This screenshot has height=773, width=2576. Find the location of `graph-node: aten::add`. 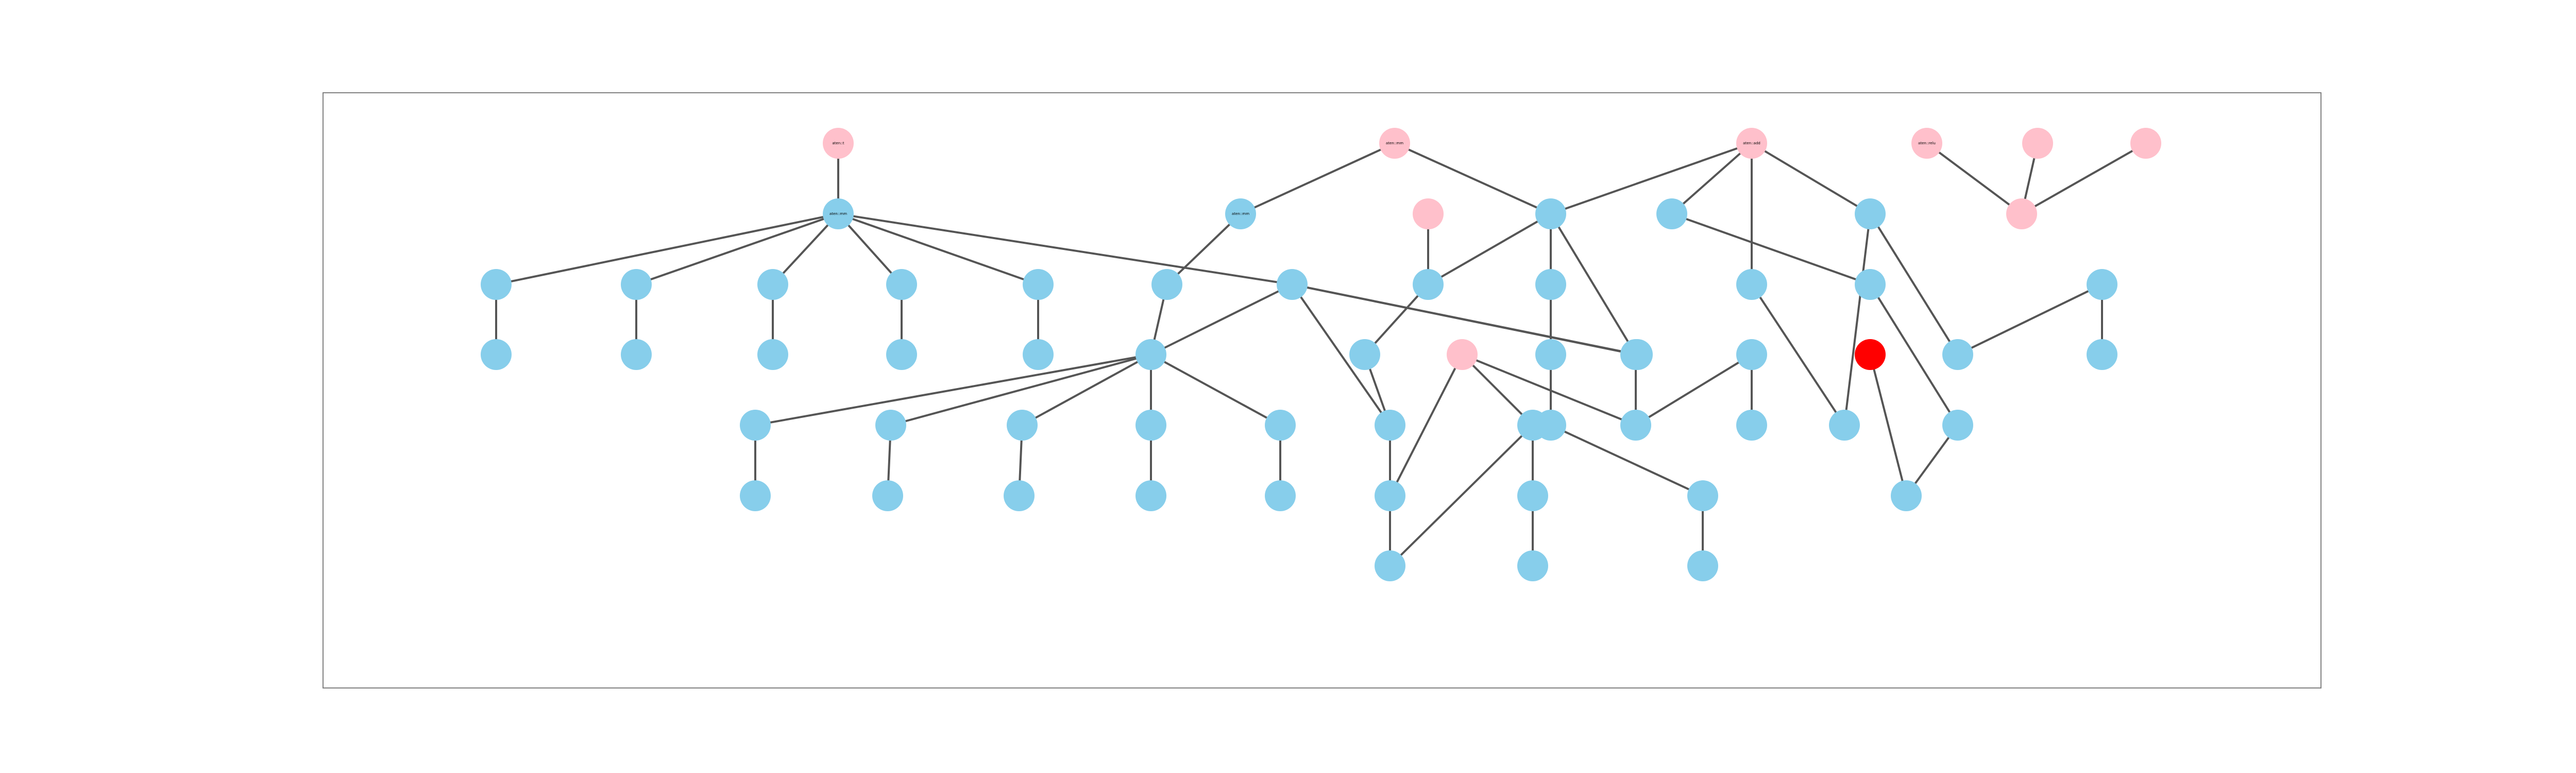

graph-node: aten::add is located at coordinates (1751, 143).